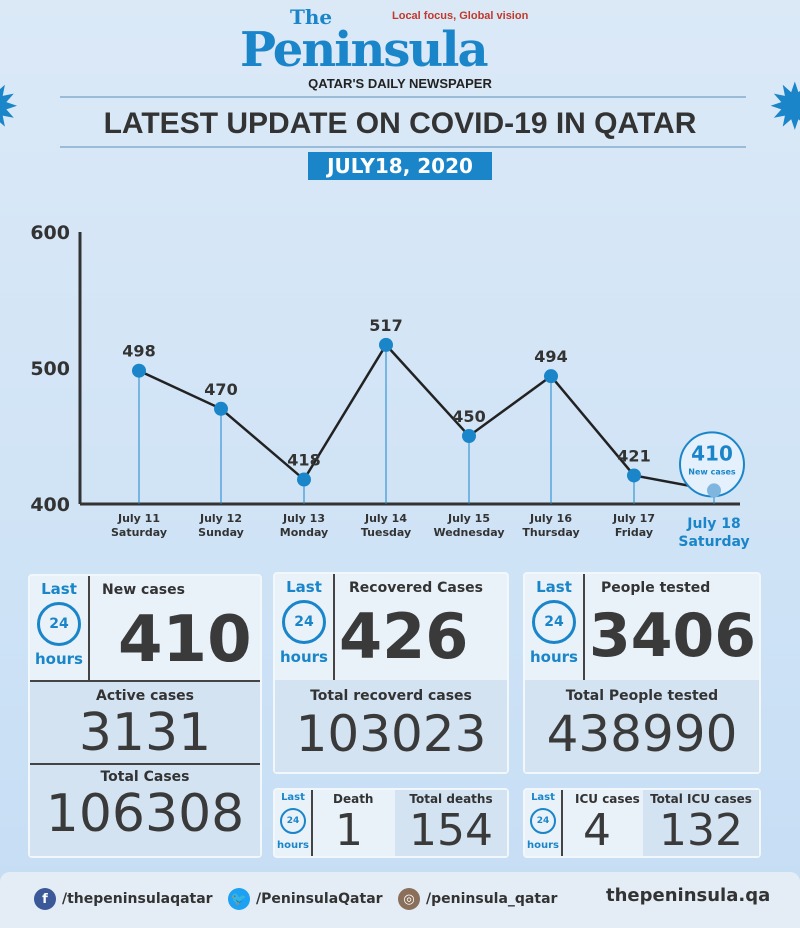 This screenshot has height=928, width=800. I want to click on total-recovered-label: Total recoverd cases, so click(391, 696).